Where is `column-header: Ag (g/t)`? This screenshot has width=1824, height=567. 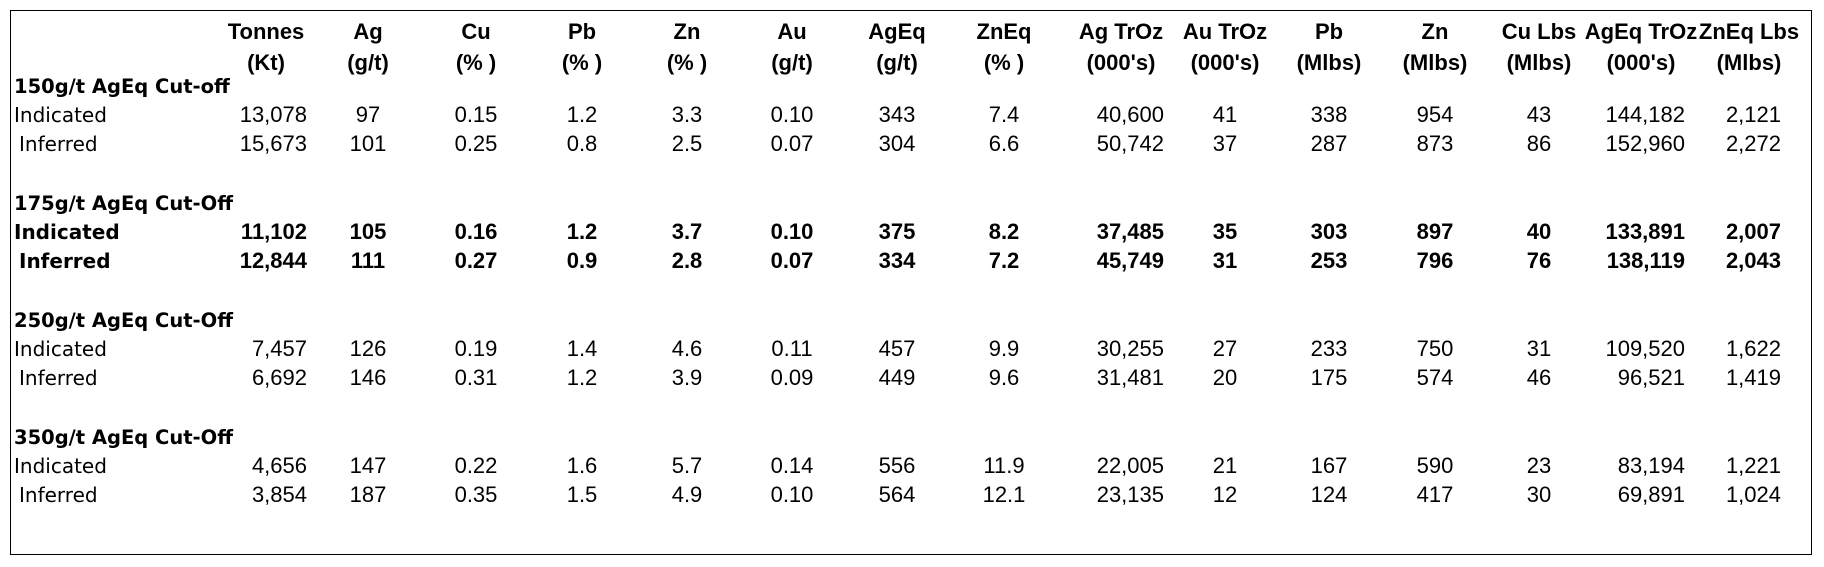 column-header: Ag (g/t) is located at coordinates (368, 47).